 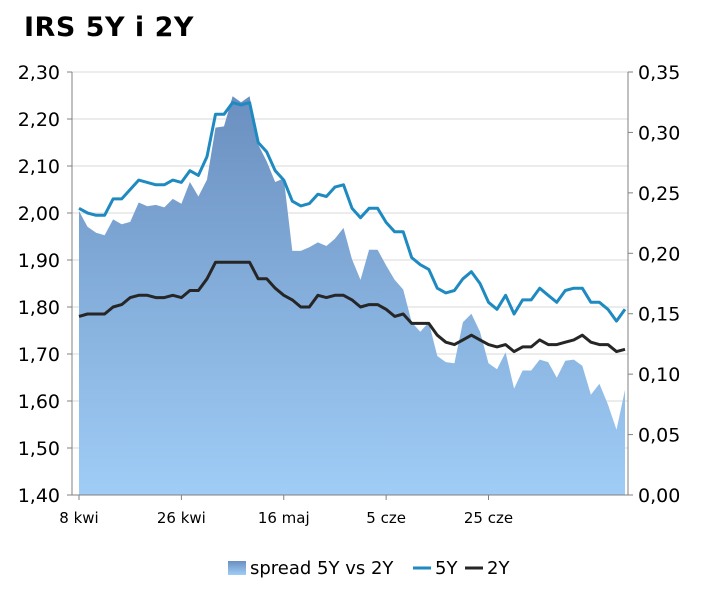 What do you see at coordinates (237, 568) in the screenshot?
I see `legend-swatch-spread` at bounding box center [237, 568].